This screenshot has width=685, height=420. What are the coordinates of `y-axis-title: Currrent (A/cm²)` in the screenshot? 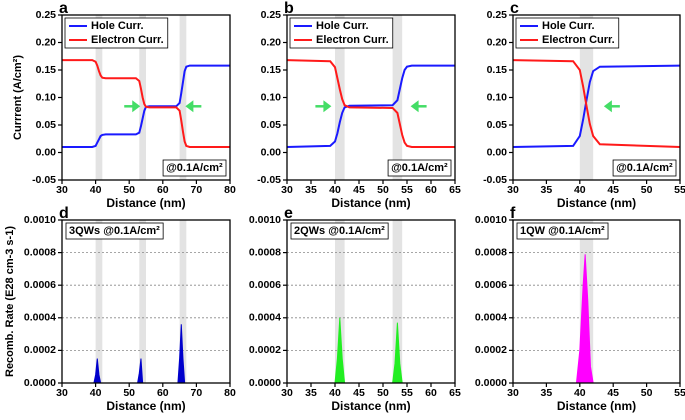 It's located at (18, 97).